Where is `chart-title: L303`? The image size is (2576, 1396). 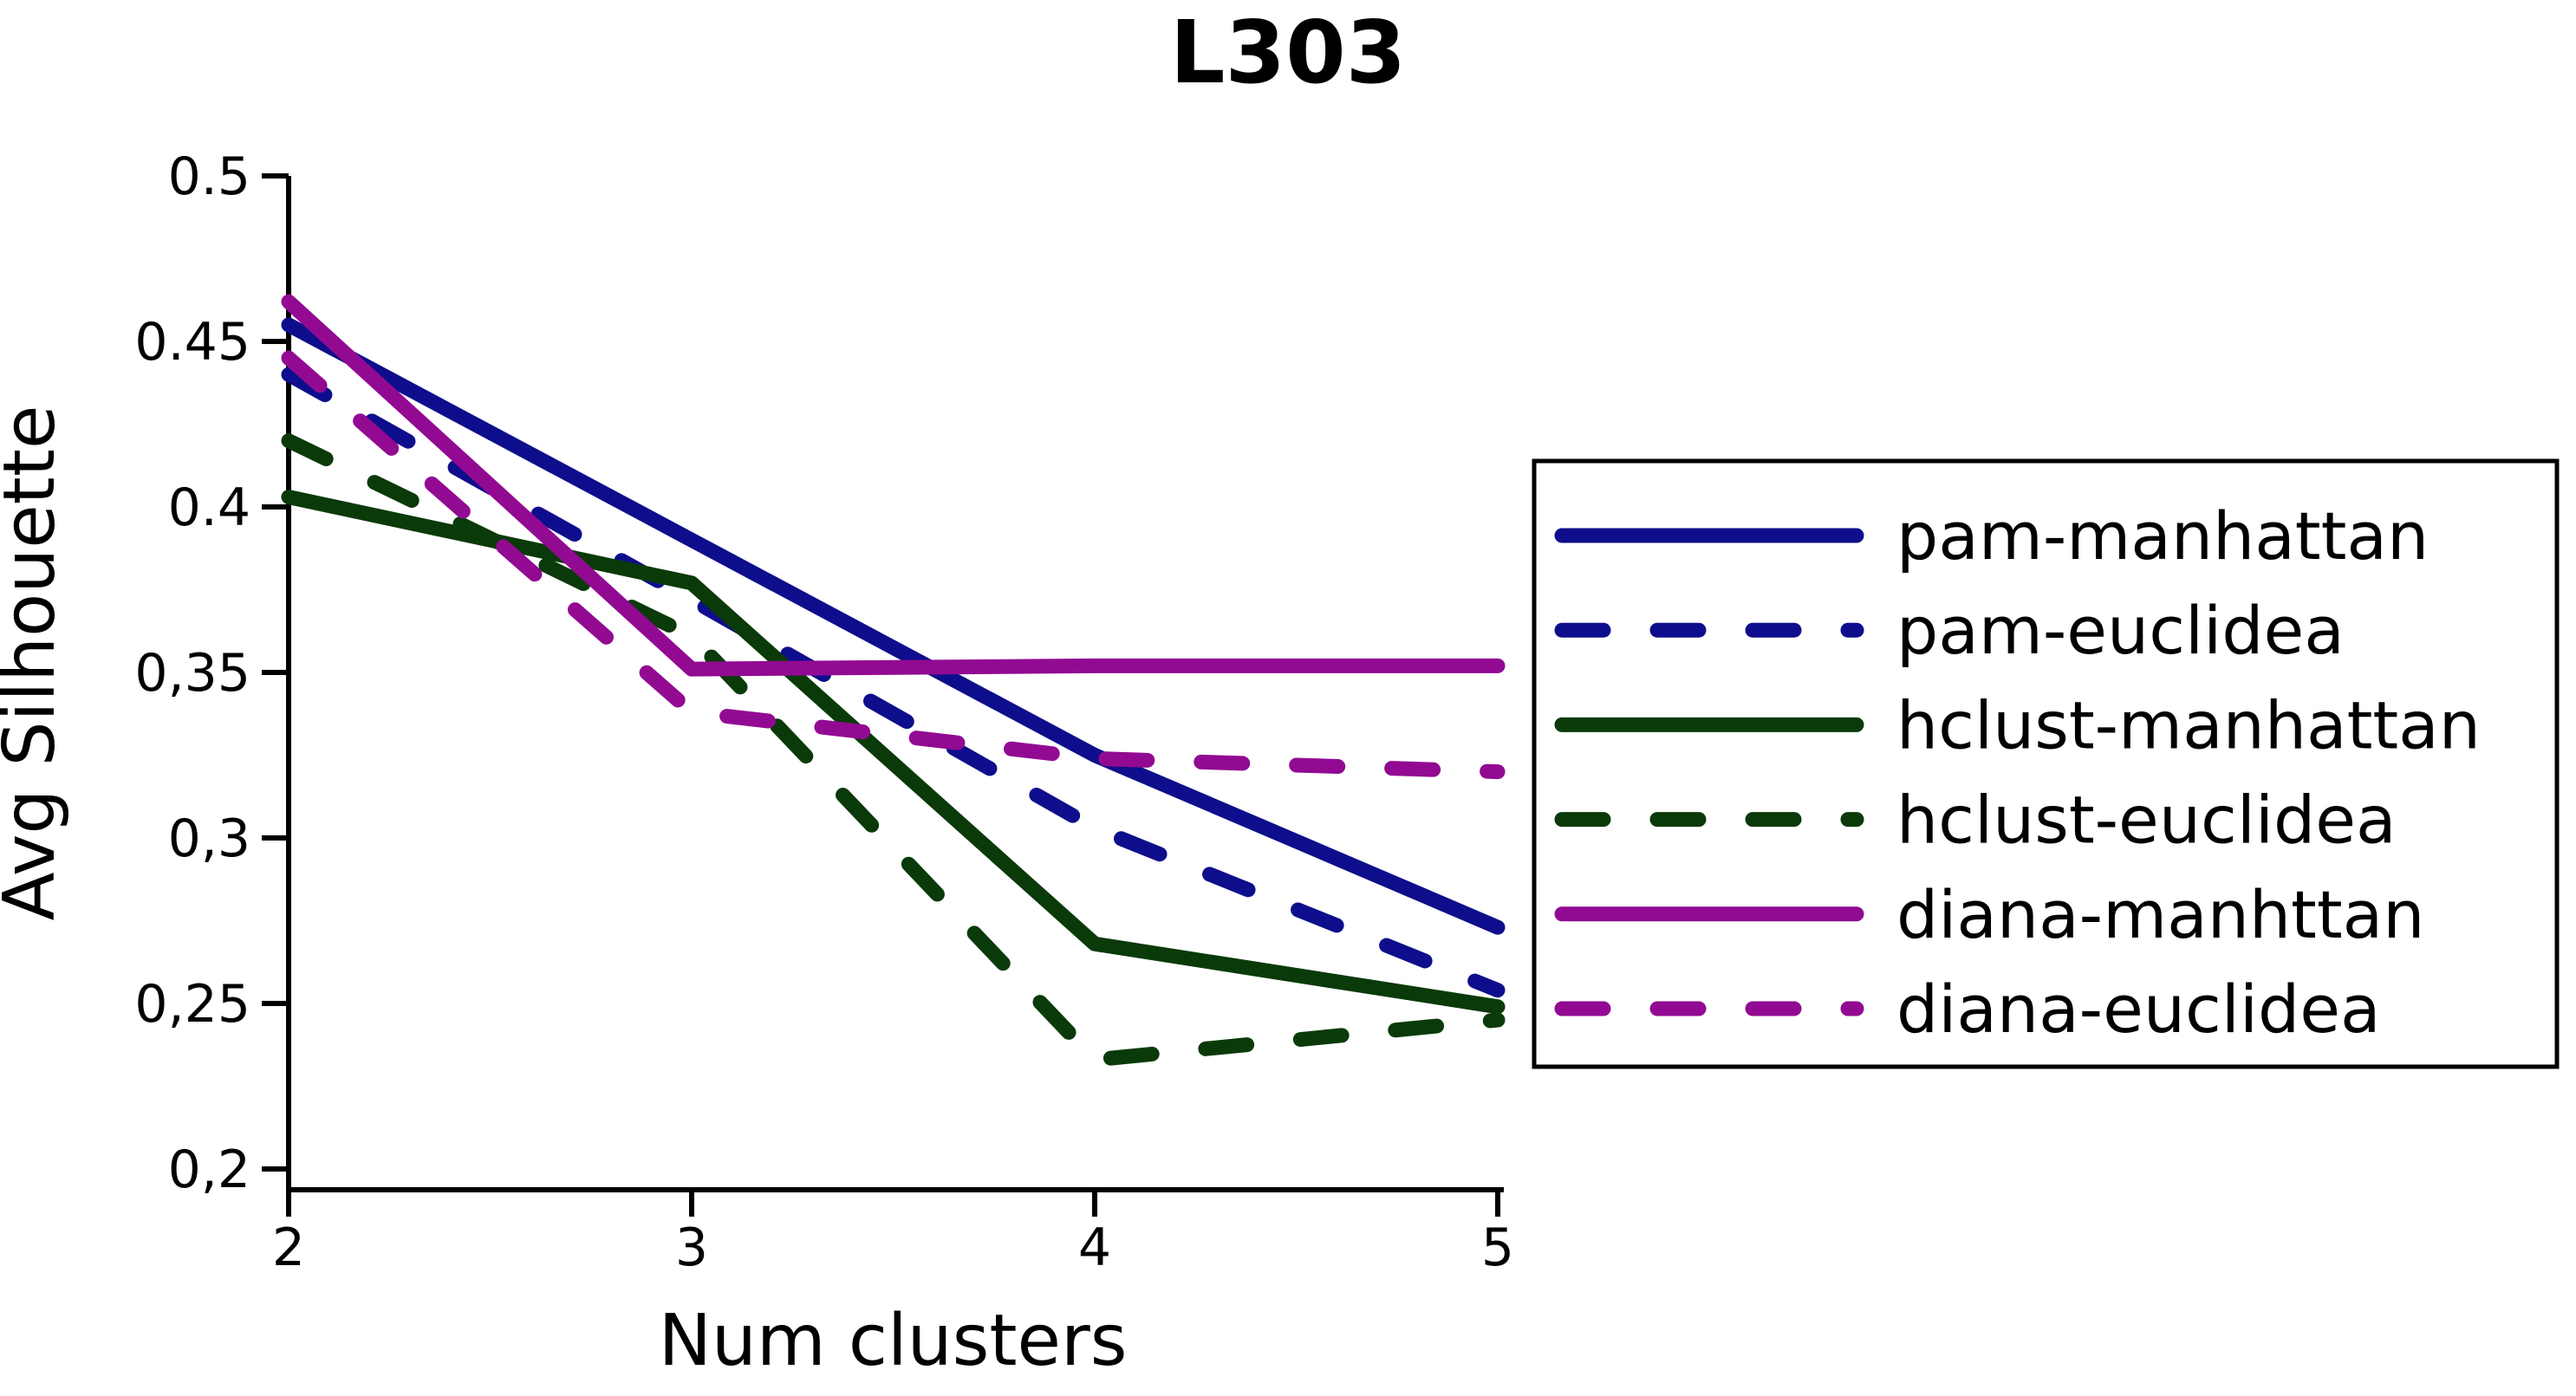 chart-title: L303 is located at coordinates (1288, 52).